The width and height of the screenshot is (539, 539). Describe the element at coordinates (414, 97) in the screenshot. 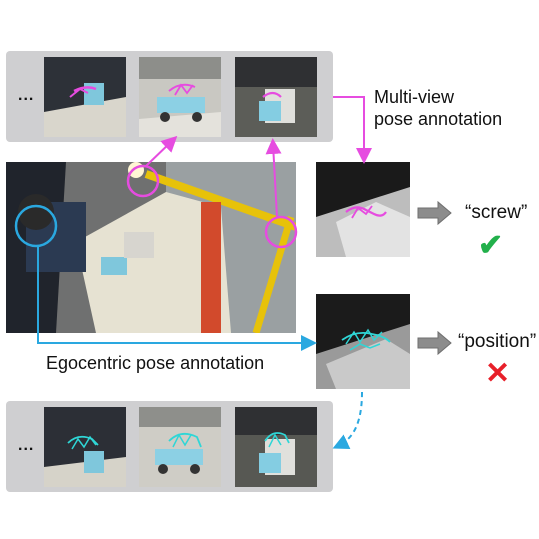

I see `multiview-label-line1: Multi-view` at that location.